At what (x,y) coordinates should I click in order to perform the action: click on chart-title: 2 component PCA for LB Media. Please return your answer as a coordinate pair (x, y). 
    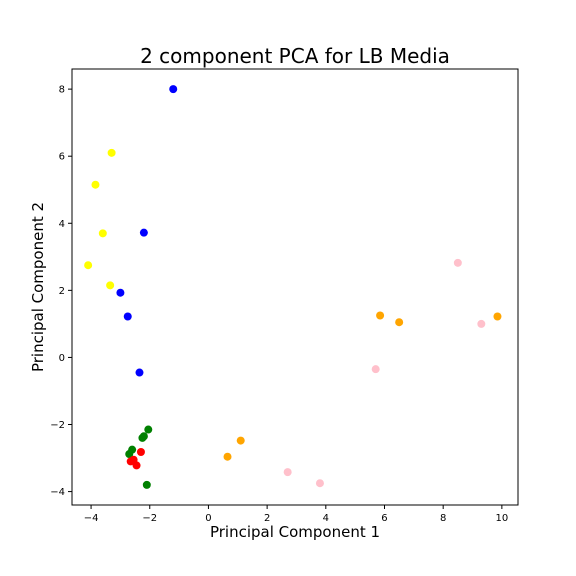
    Looking at the image, I should click on (295, 56).